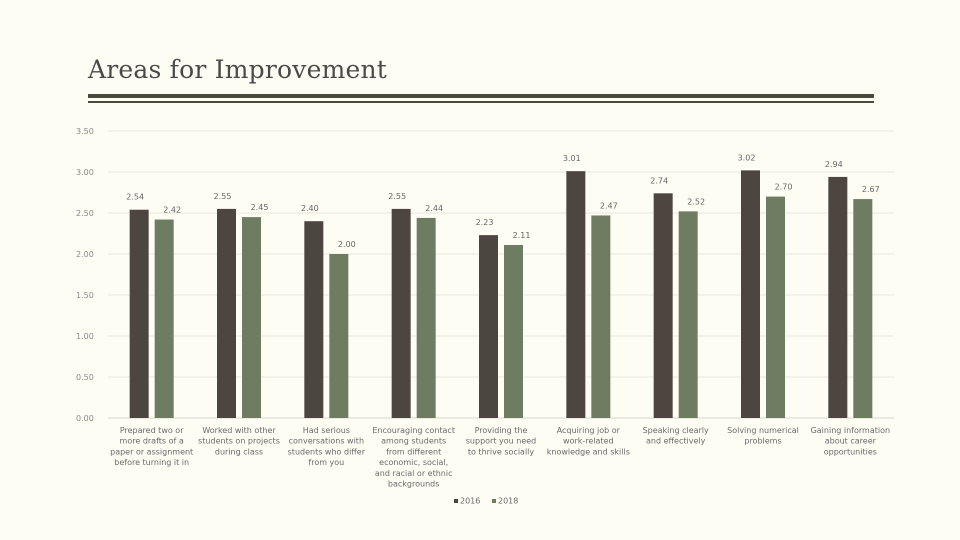 This screenshot has height=540, width=960. Describe the element at coordinates (326, 462) in the screenshot. I see `x-category-label: from you` at that location.